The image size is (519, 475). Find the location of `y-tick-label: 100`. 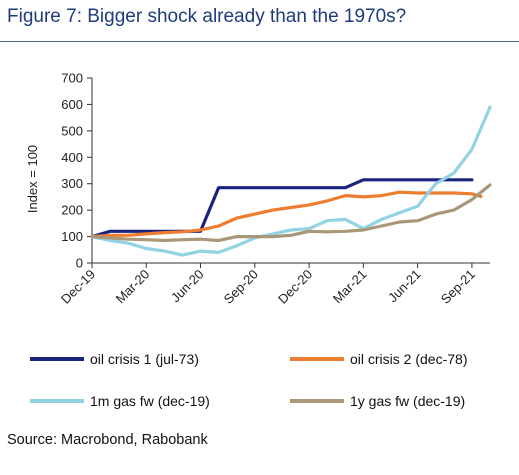

y-tick-label: 100 is located at coordinates (72, 236).